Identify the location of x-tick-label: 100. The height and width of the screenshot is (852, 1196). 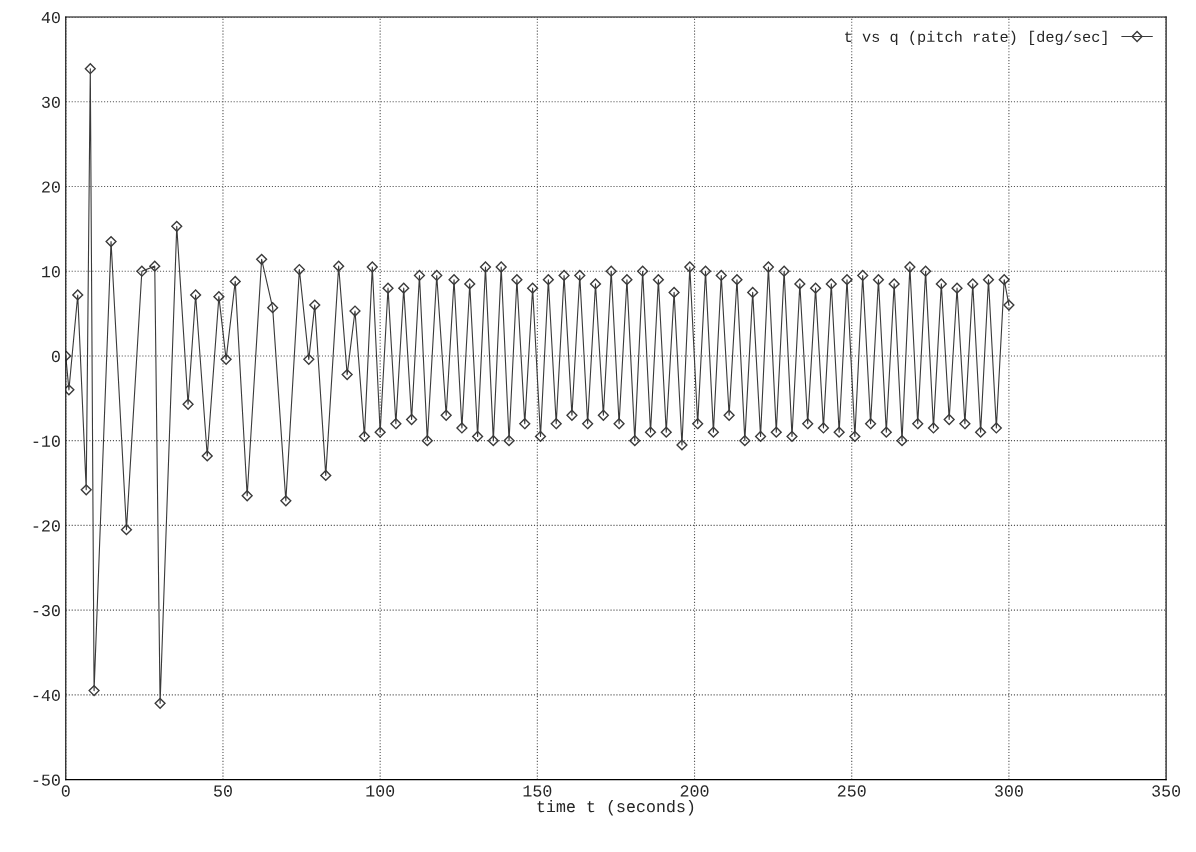
(380, 791).